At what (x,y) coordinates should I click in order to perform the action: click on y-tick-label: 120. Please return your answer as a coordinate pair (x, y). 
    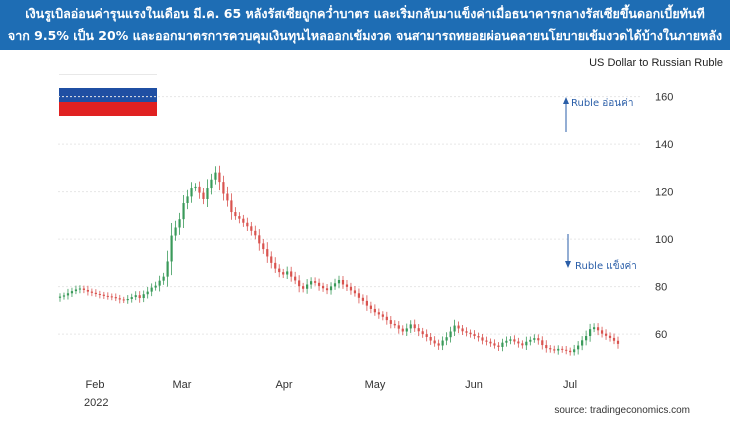
    Looking at the image, I should click on (664, 193).